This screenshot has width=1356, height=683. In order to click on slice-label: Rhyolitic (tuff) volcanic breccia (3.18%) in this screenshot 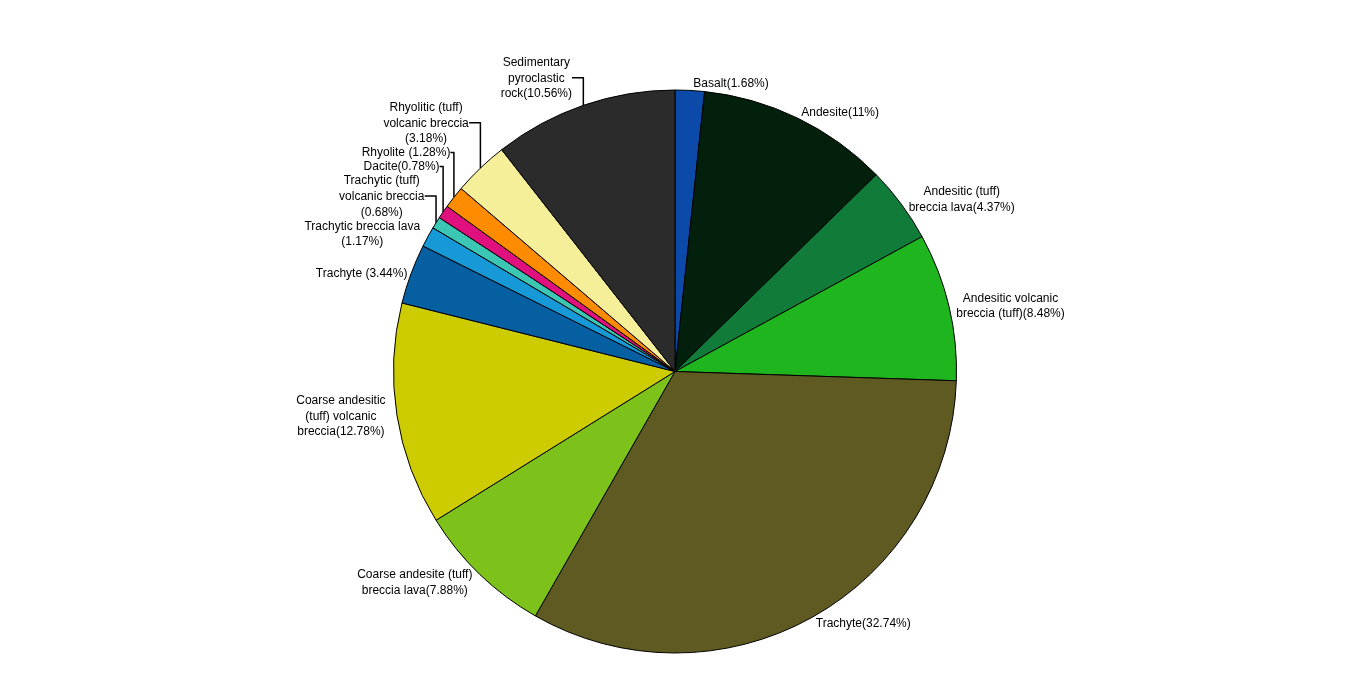, I will do `click(426, 123)`.